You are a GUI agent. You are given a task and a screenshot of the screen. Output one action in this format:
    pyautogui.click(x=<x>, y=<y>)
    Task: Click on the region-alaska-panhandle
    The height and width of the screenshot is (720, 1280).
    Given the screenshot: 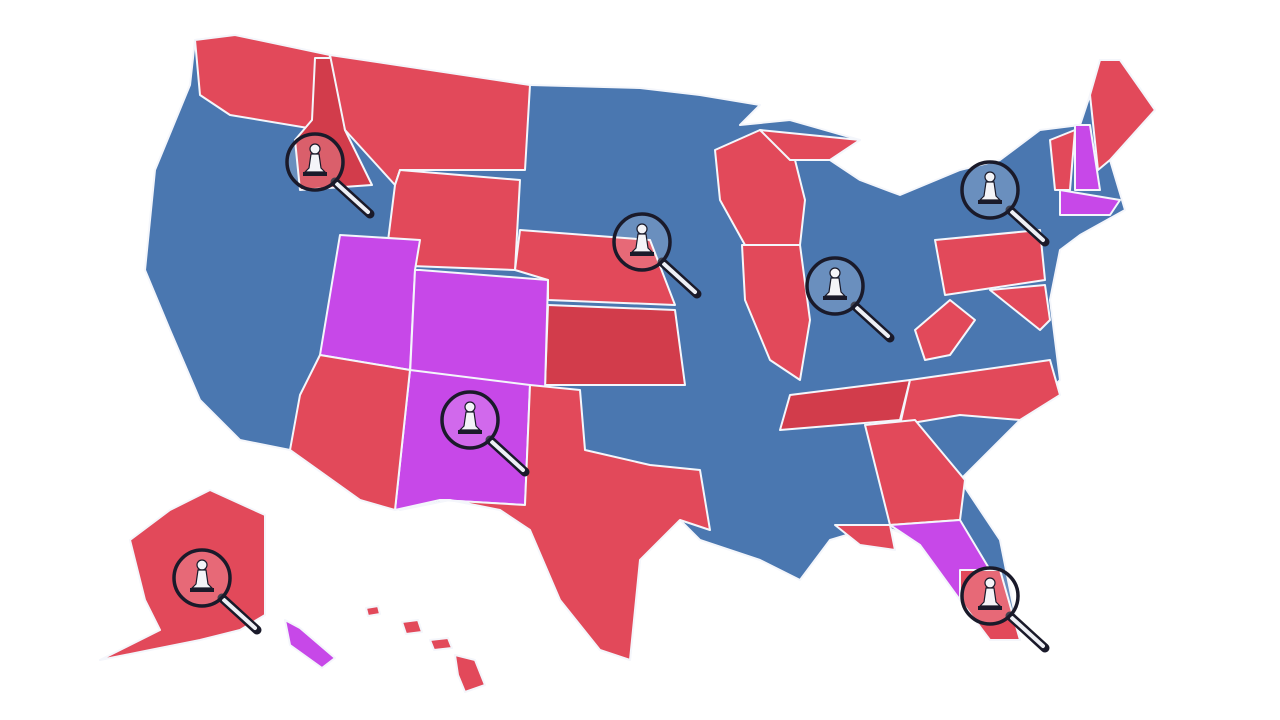 What is the action you would take?
    pyautogui.click(x=310, y=644)
    